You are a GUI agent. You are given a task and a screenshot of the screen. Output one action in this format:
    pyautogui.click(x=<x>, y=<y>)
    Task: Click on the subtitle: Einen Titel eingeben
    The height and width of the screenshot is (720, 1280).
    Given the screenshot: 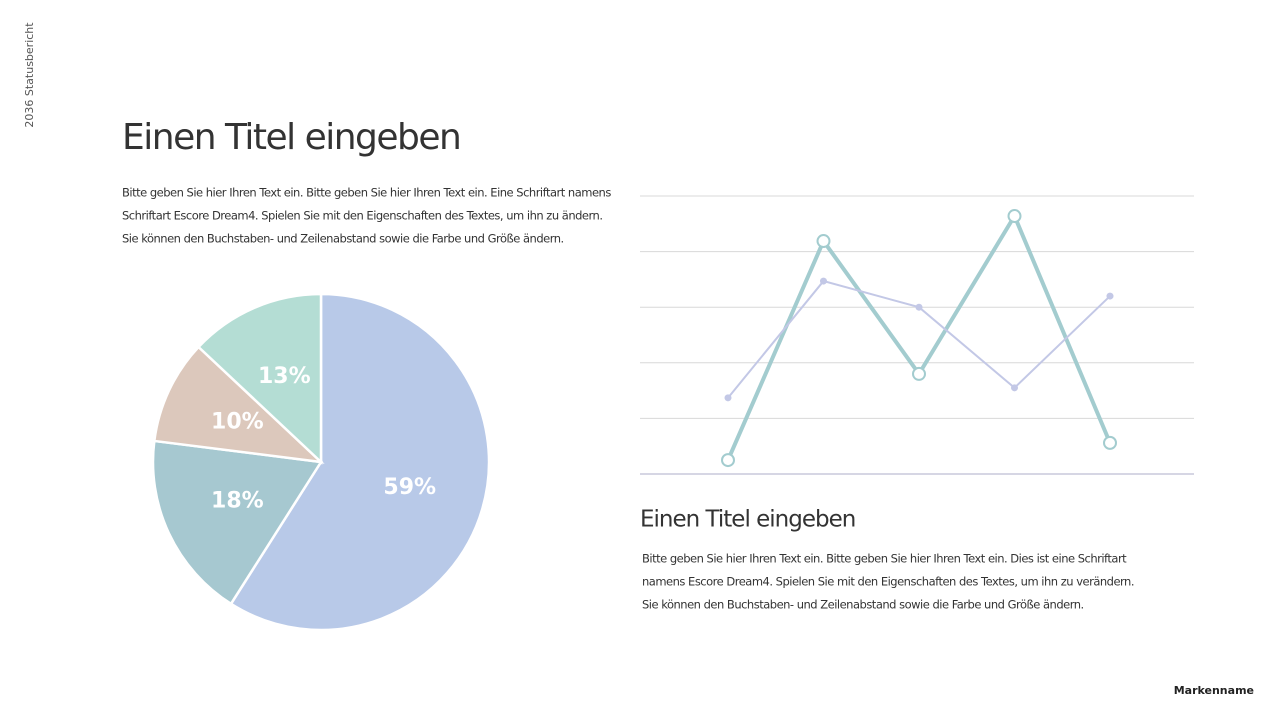 What is the action you would take?
    pyautogui.click(x=747, y=520)
    